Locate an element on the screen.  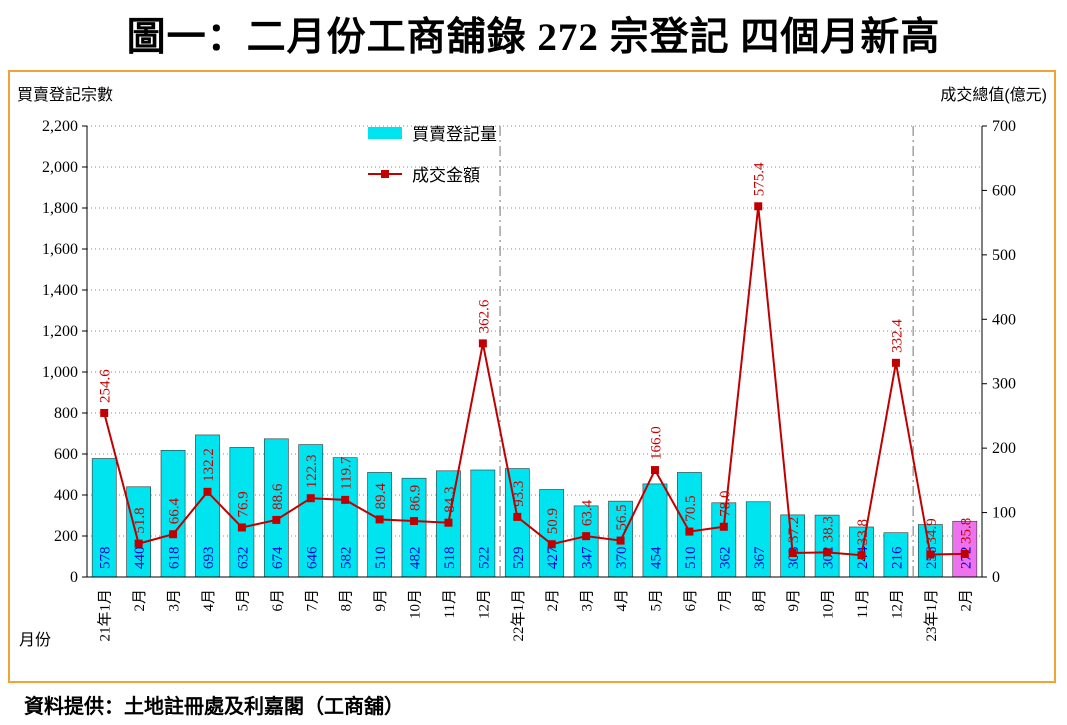
svg-text: 22年1月 is located at coordinates (518, 615).